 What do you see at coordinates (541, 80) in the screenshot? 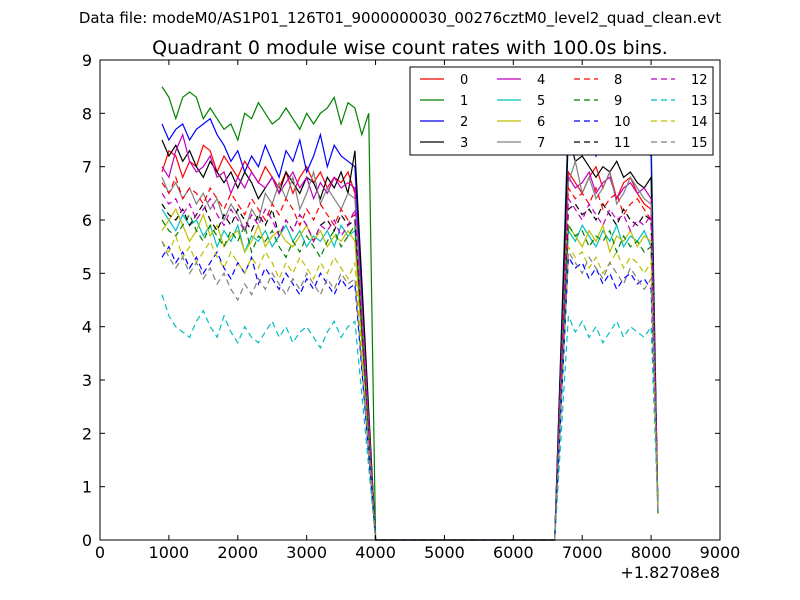
I see `legend-label-4: 4` at bounding box center [541, 80].